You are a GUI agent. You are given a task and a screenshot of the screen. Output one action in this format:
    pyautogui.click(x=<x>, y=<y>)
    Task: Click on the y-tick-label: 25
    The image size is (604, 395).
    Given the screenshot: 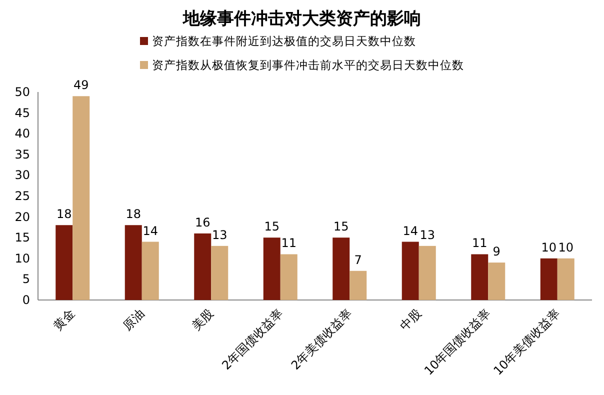 What is the action you would take?
    pyautogui.click(x=22, y=196)
    